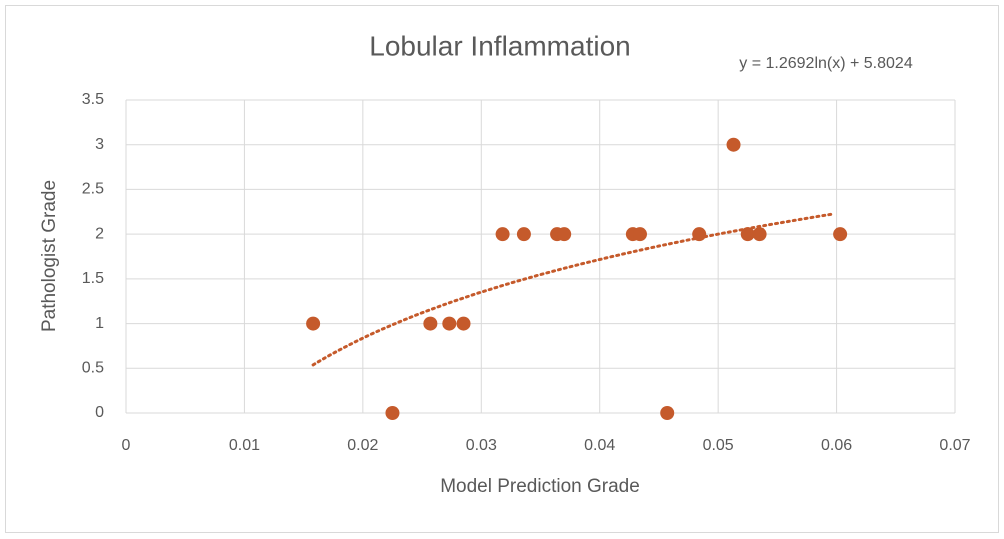  What do you see at coordinates (93, 368) in the screenshot?
I see `y-tick-label: 0.5` at bounding box center [93, 368].